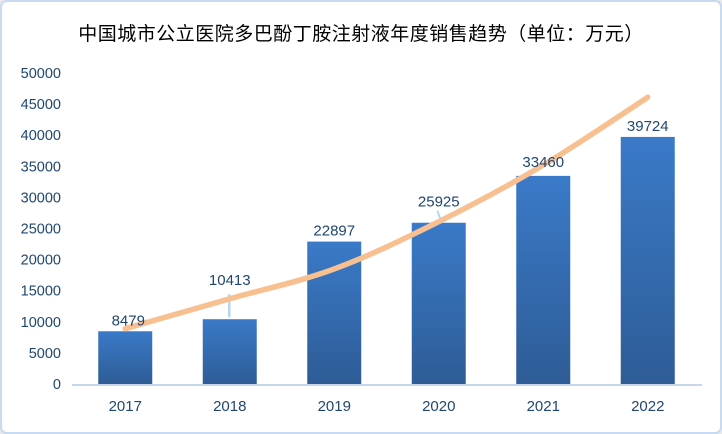 This screenshot has height=434, width=722. What do you see at coordinates (45, 354) in the screenshot?
I see `y-axis-tick-label: 5000` at bounding box center [45, 354].